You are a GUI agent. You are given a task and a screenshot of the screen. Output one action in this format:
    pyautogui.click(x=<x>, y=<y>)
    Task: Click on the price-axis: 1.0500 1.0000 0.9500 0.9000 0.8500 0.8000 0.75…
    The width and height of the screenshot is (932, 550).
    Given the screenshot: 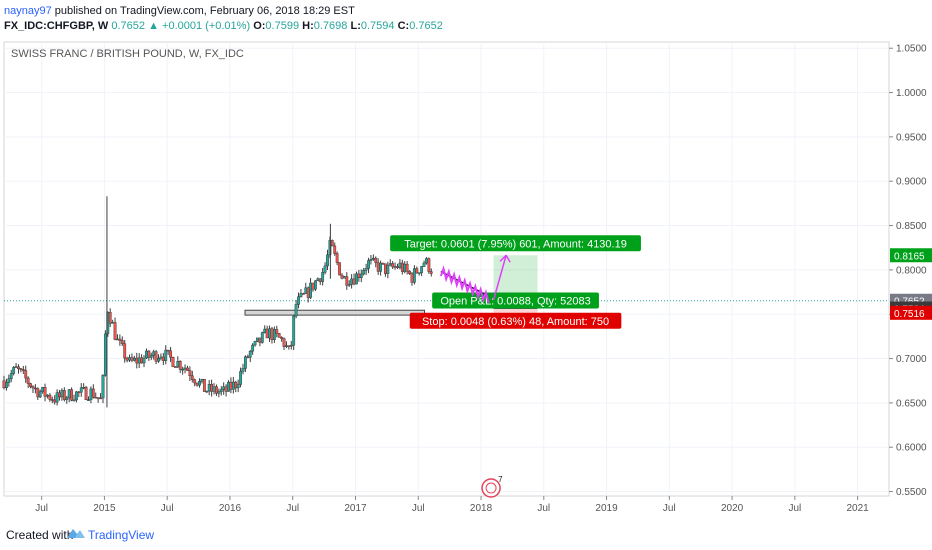 What is the action you would take?
    pyautogui.click(x=908, y=271)
    